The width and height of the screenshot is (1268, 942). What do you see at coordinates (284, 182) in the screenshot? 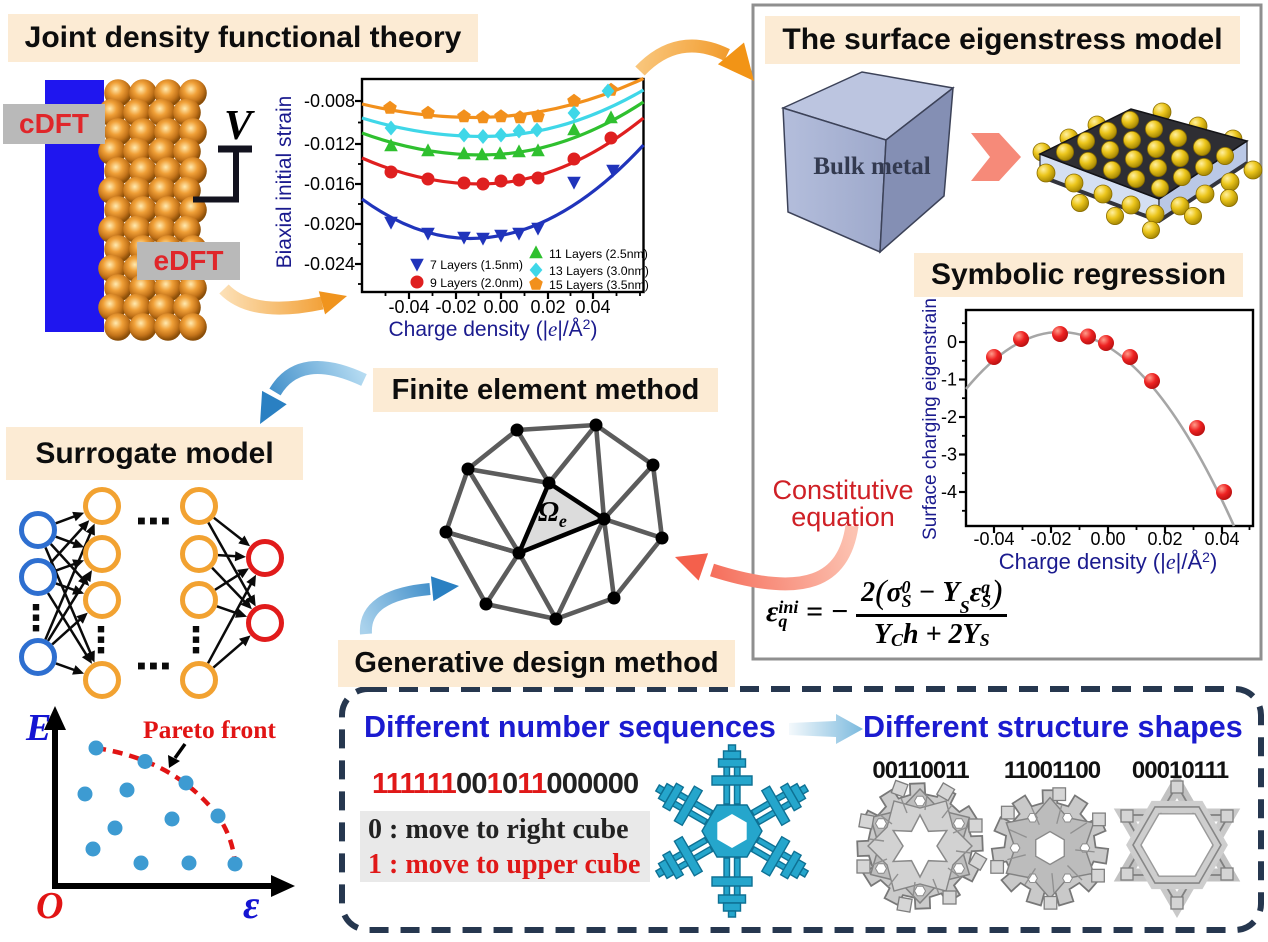
I see `svg-text: Biaxial initial strain` at bounding box center [284, 182].